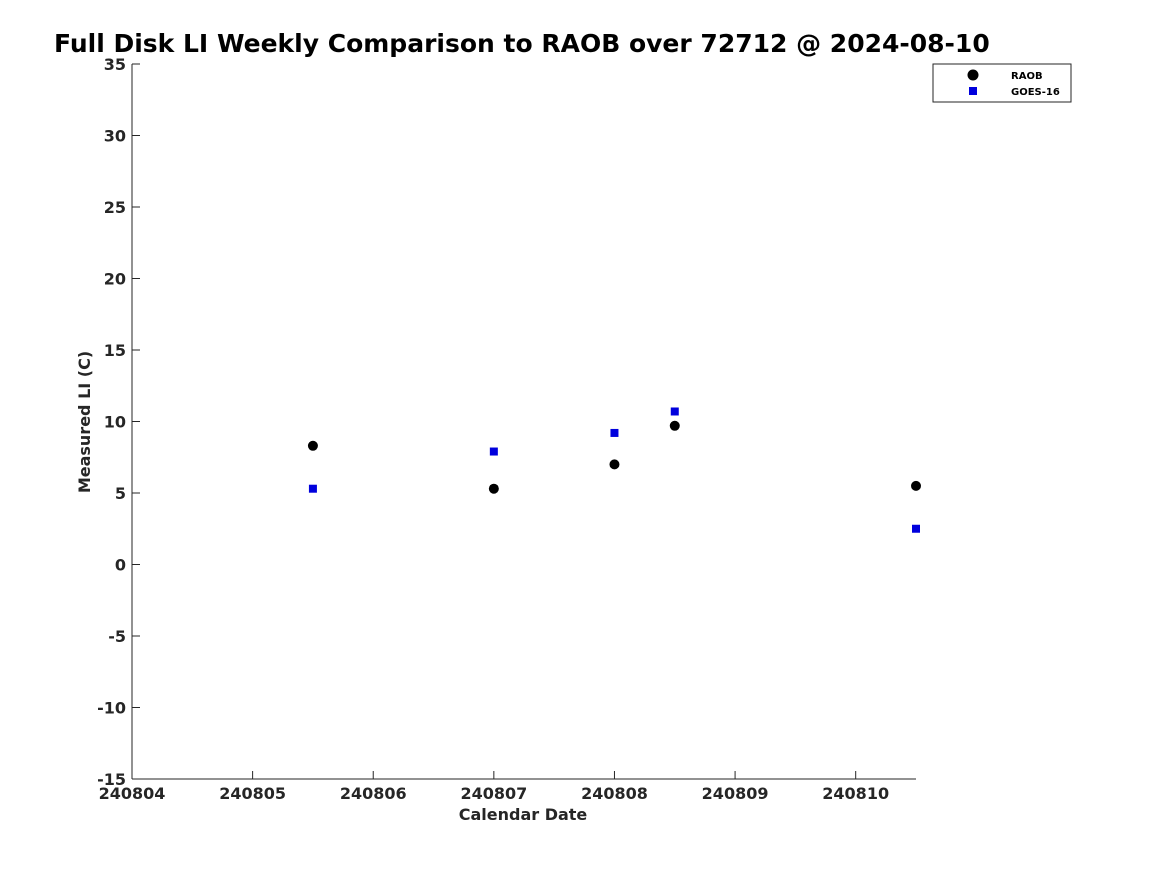 The height and width of the screenshot is (875, 1167). I want to click on y-tick-label: 25, so click(115, 207).